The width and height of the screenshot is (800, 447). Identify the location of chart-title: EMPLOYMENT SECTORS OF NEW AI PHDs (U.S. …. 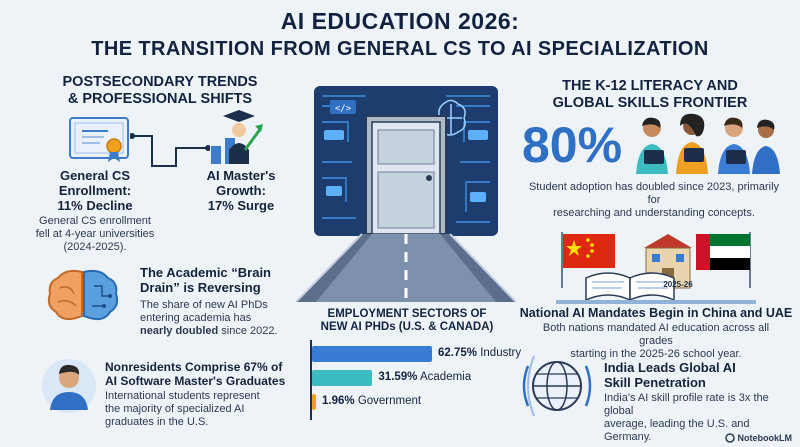
(407, 320).